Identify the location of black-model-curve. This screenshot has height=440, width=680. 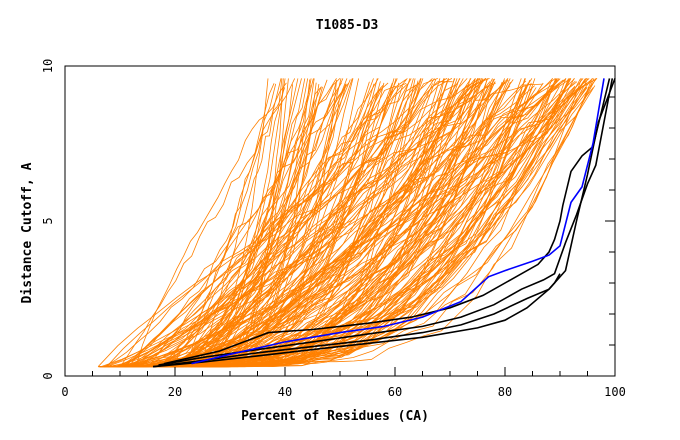
(356, 320).